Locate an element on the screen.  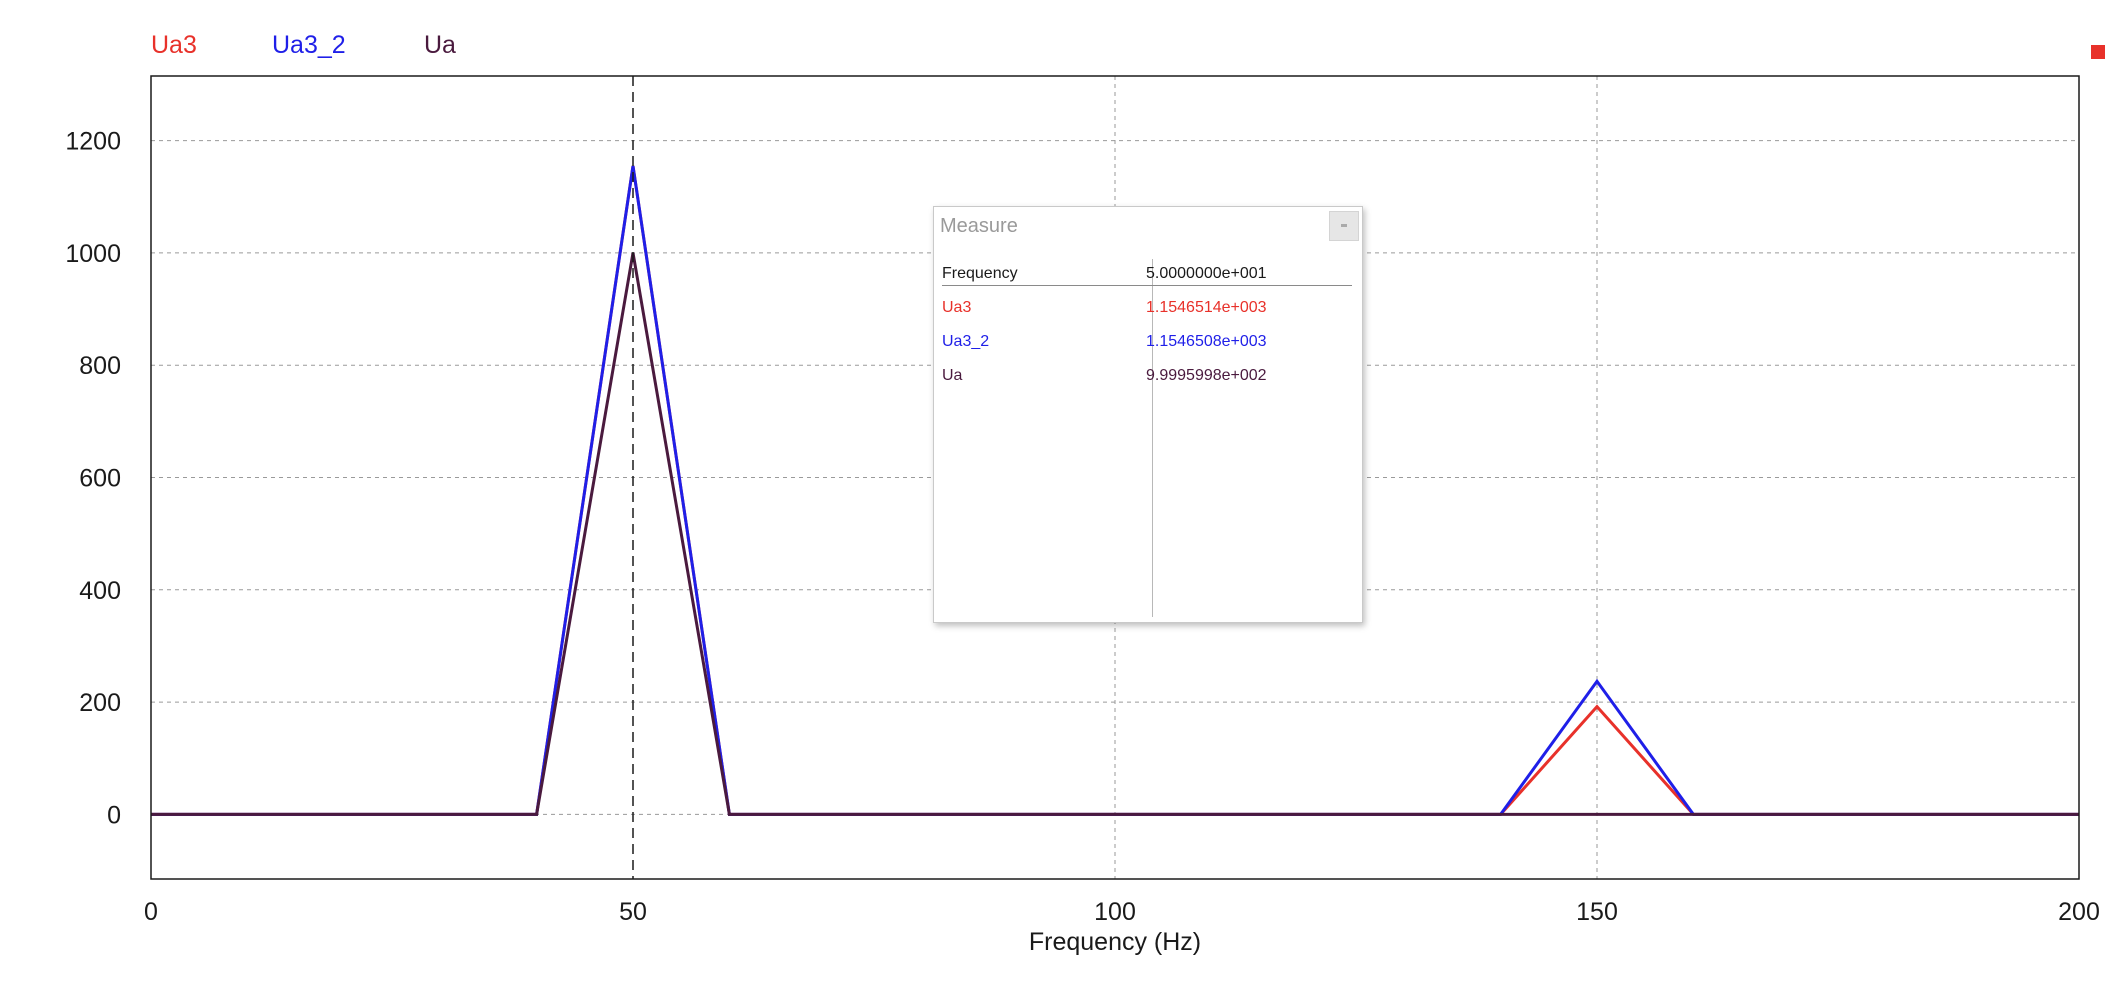
measure-value: 1.1546508e+003 is located at coordinates (1206, 341).